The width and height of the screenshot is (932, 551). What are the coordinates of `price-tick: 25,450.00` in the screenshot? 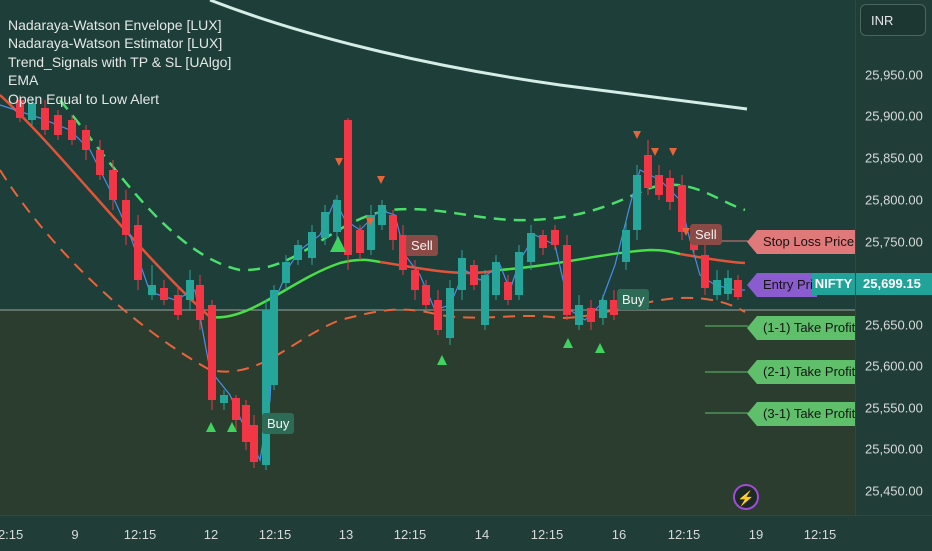 It's located at (894, 491).